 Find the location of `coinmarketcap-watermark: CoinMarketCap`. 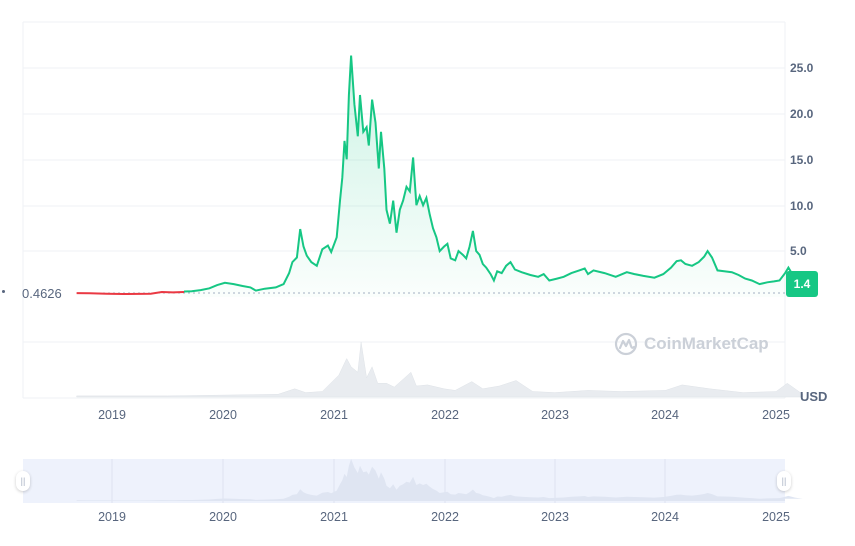

coinmarketcap-watermark: CoinMarketCap is located at coordinates (691, 344).